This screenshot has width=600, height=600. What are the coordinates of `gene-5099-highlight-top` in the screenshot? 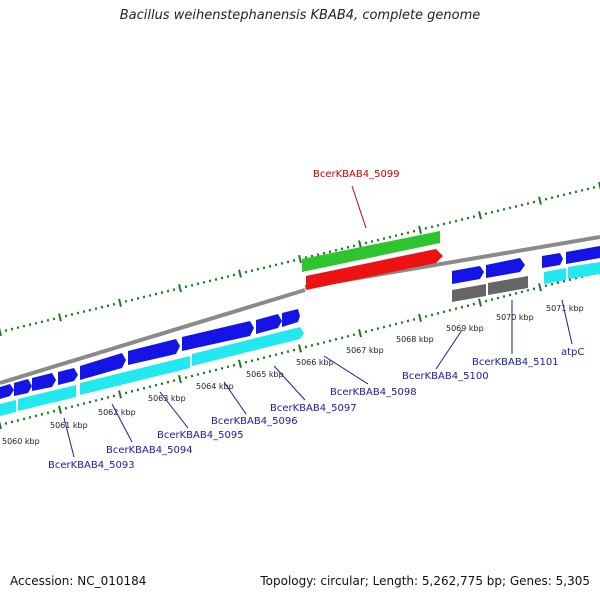 It's located at (371, 251).